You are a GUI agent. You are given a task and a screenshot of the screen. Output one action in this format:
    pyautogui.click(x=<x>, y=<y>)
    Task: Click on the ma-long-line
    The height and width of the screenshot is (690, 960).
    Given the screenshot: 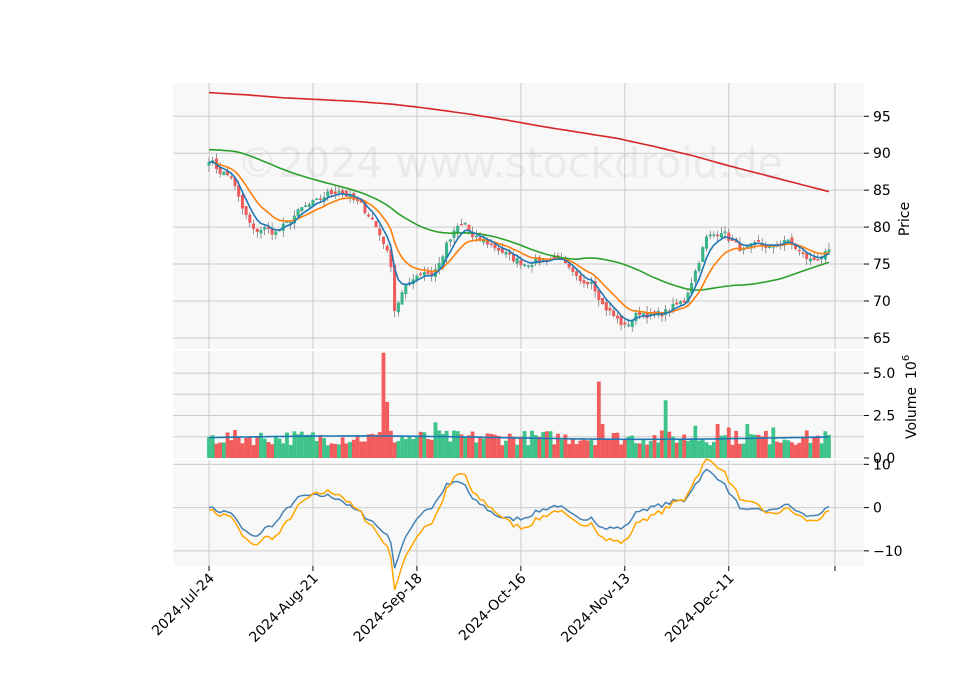 What is the action you would take?
    pyautogui.click(x=519, y=219)
    